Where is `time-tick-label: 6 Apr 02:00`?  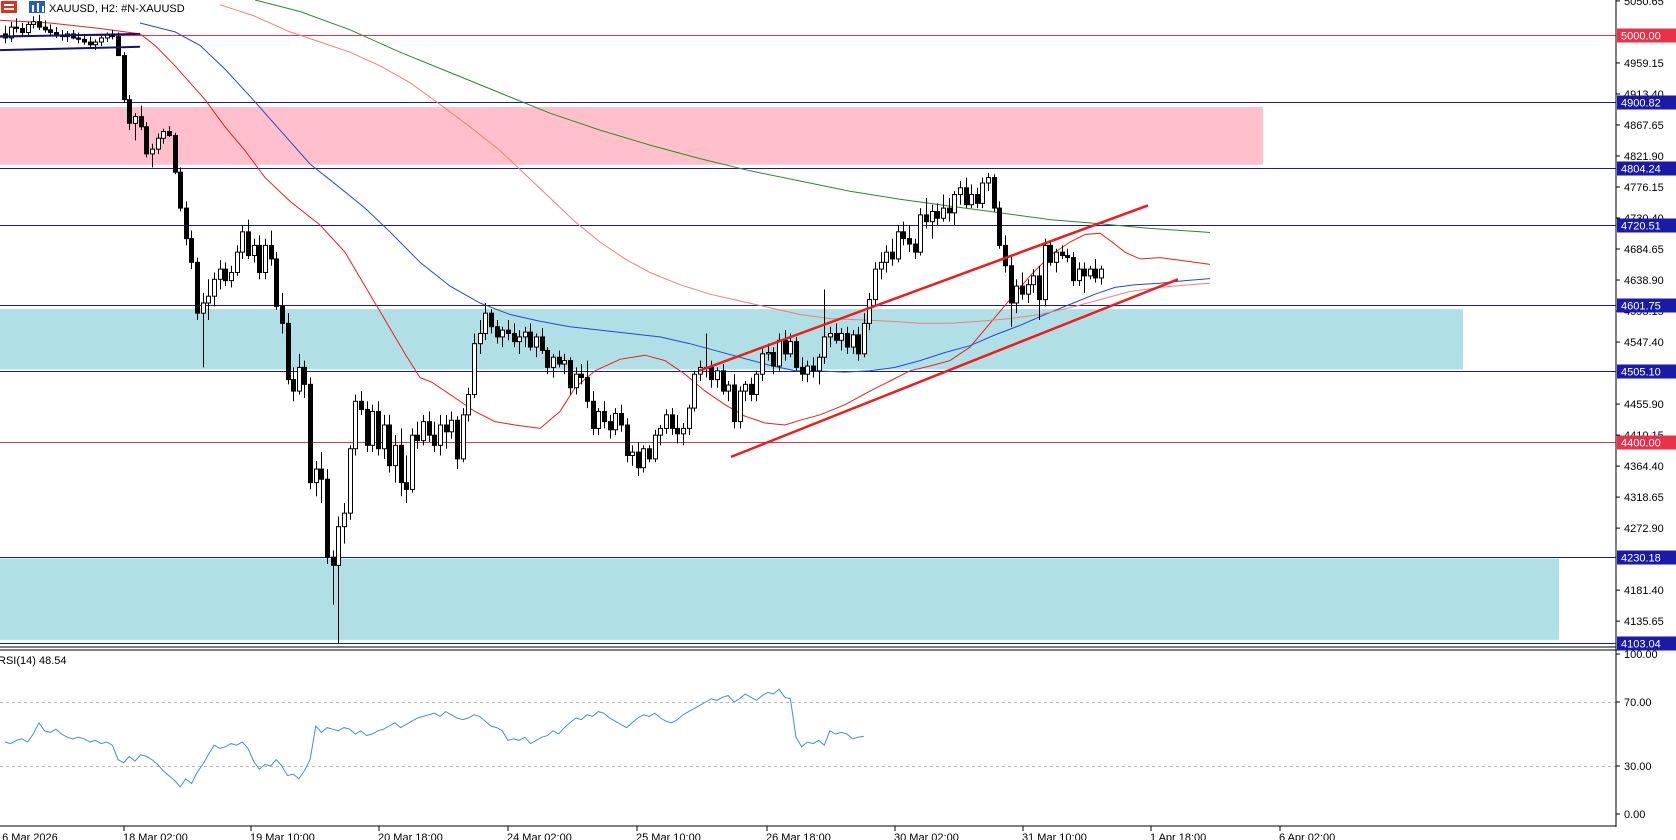
time-tick-label: 6 Apr 02:00 is located at coordinates (1307, 836).